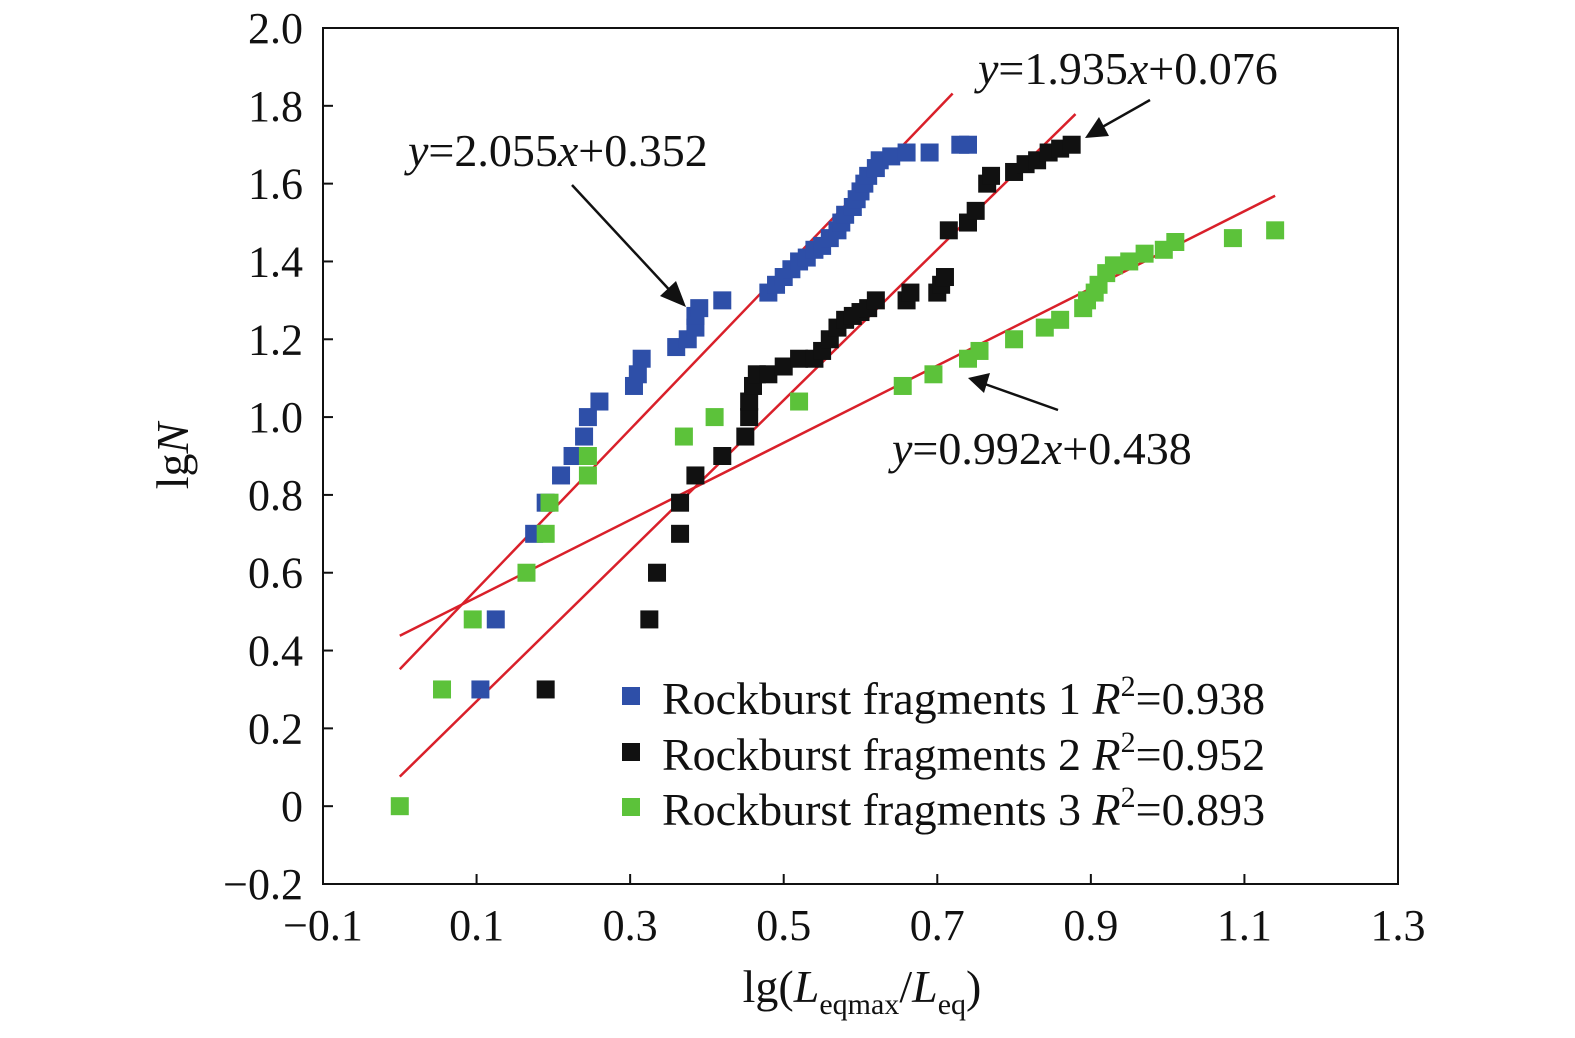  I want to click on y-tick-label: 1.4, so click(275, 261).